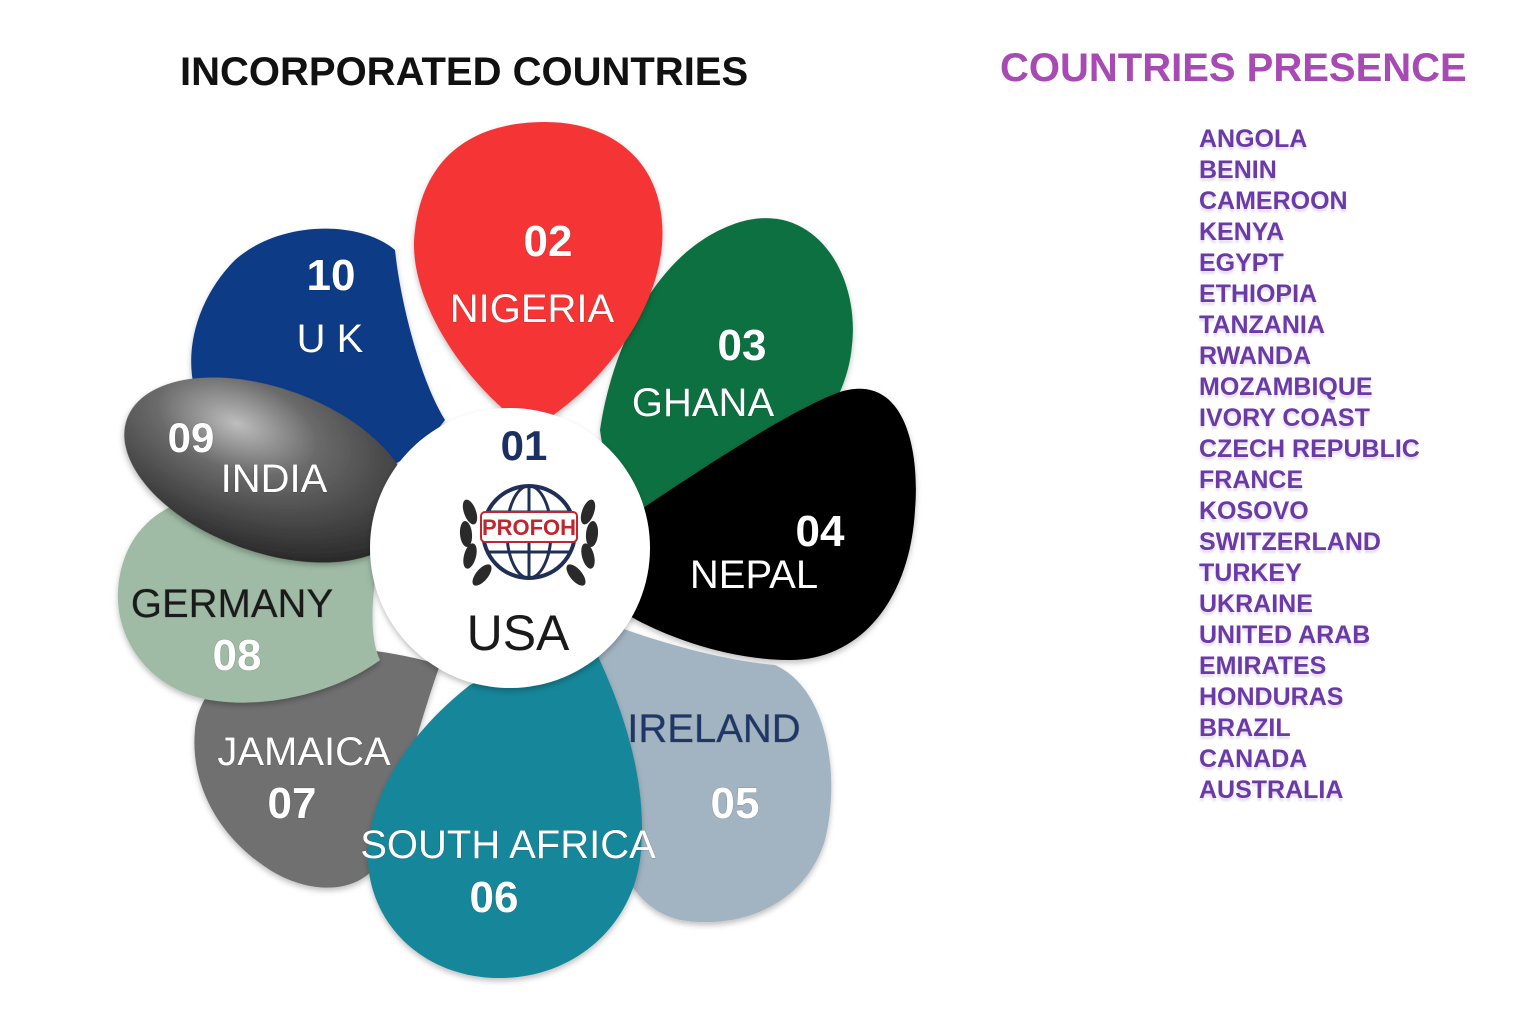  I want to click on presence-country: UNITED ARAB, so click(1285, 635).